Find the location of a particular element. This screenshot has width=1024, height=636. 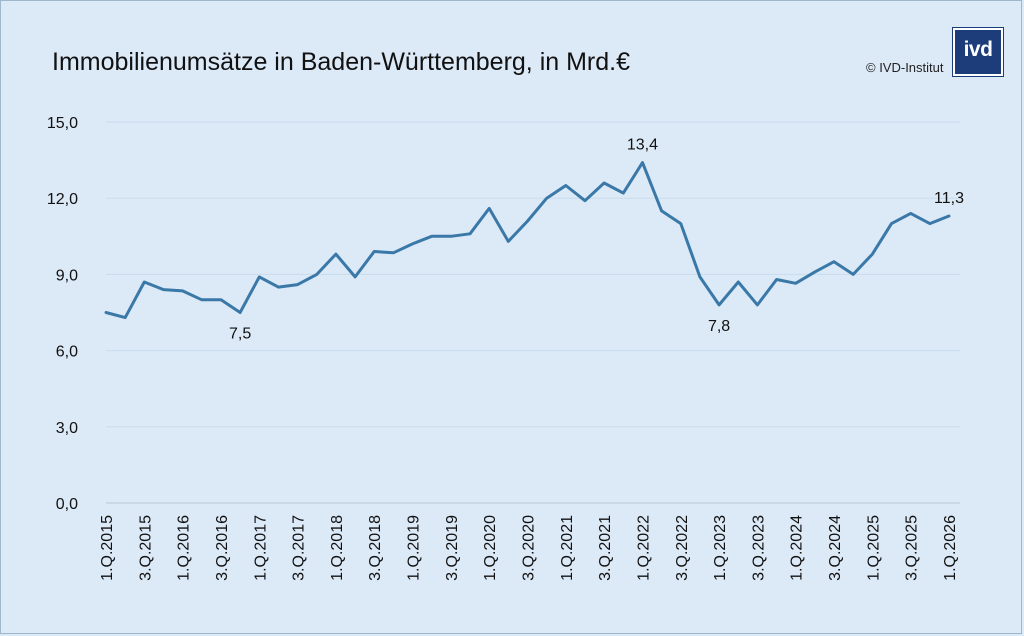

x-tick-label: 1.Q.2022 is located at coordinates (643, 548).